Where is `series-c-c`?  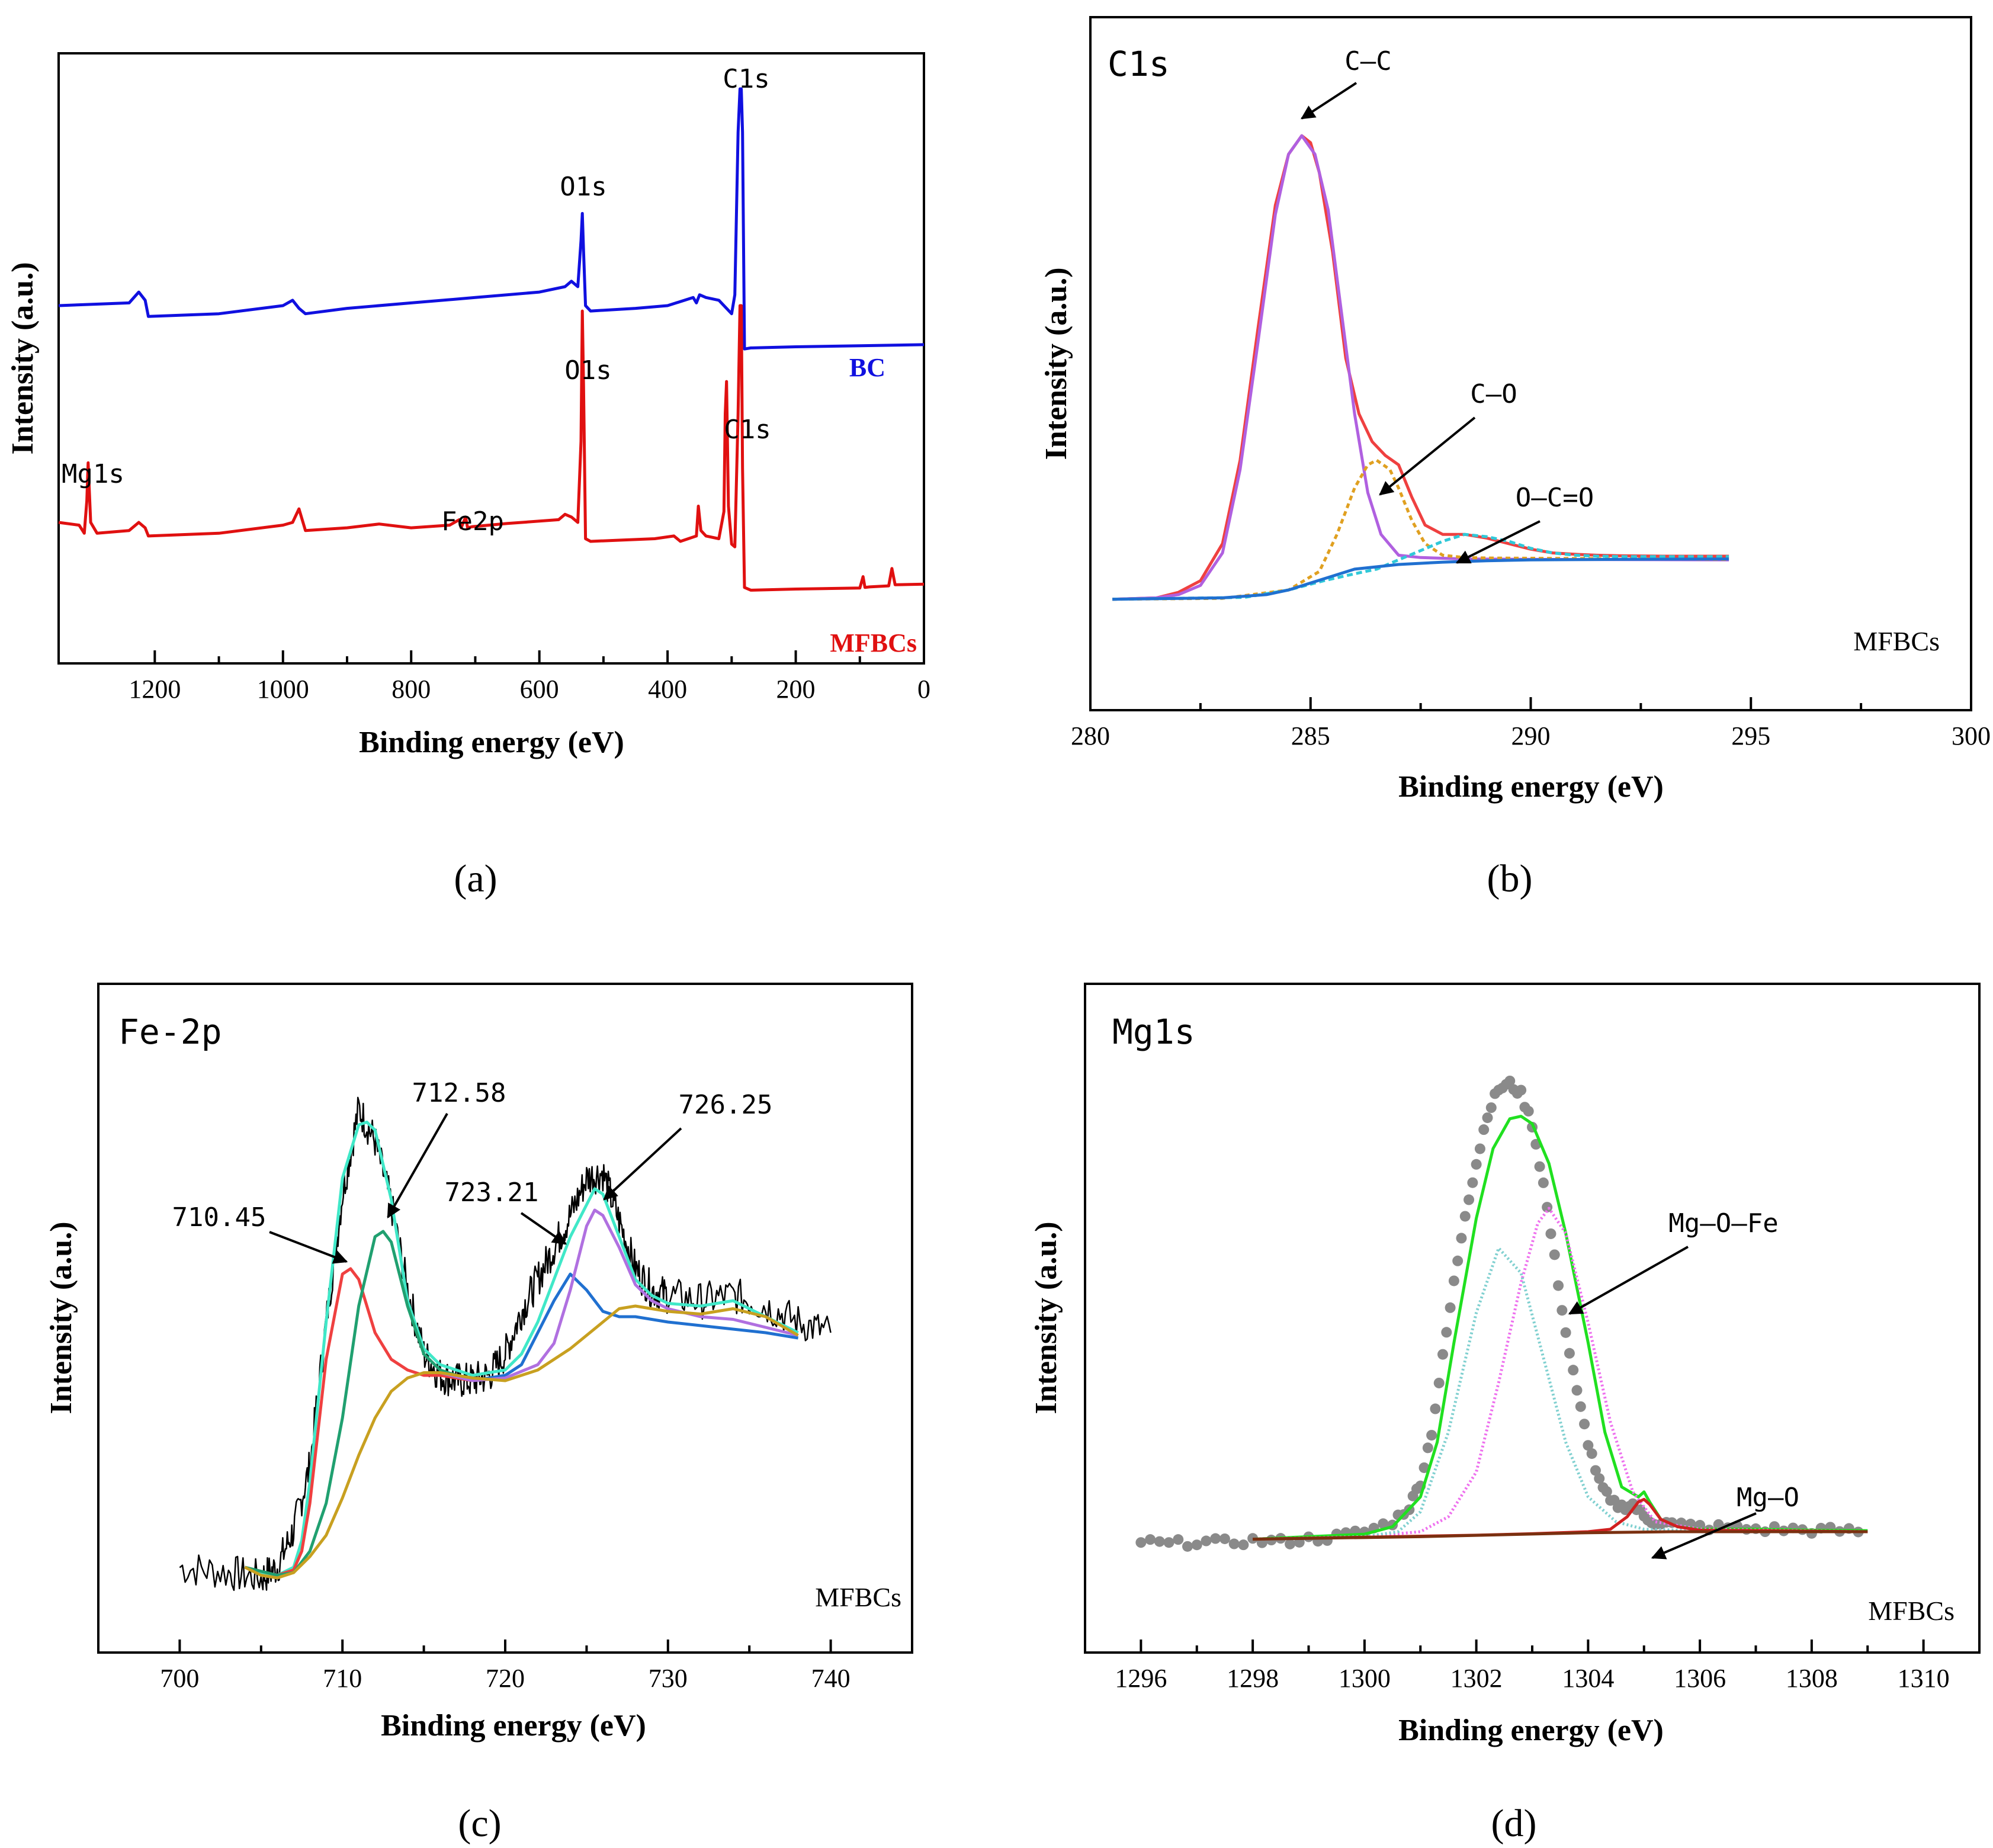
series-c-c is located at coordinates (1420, 367).